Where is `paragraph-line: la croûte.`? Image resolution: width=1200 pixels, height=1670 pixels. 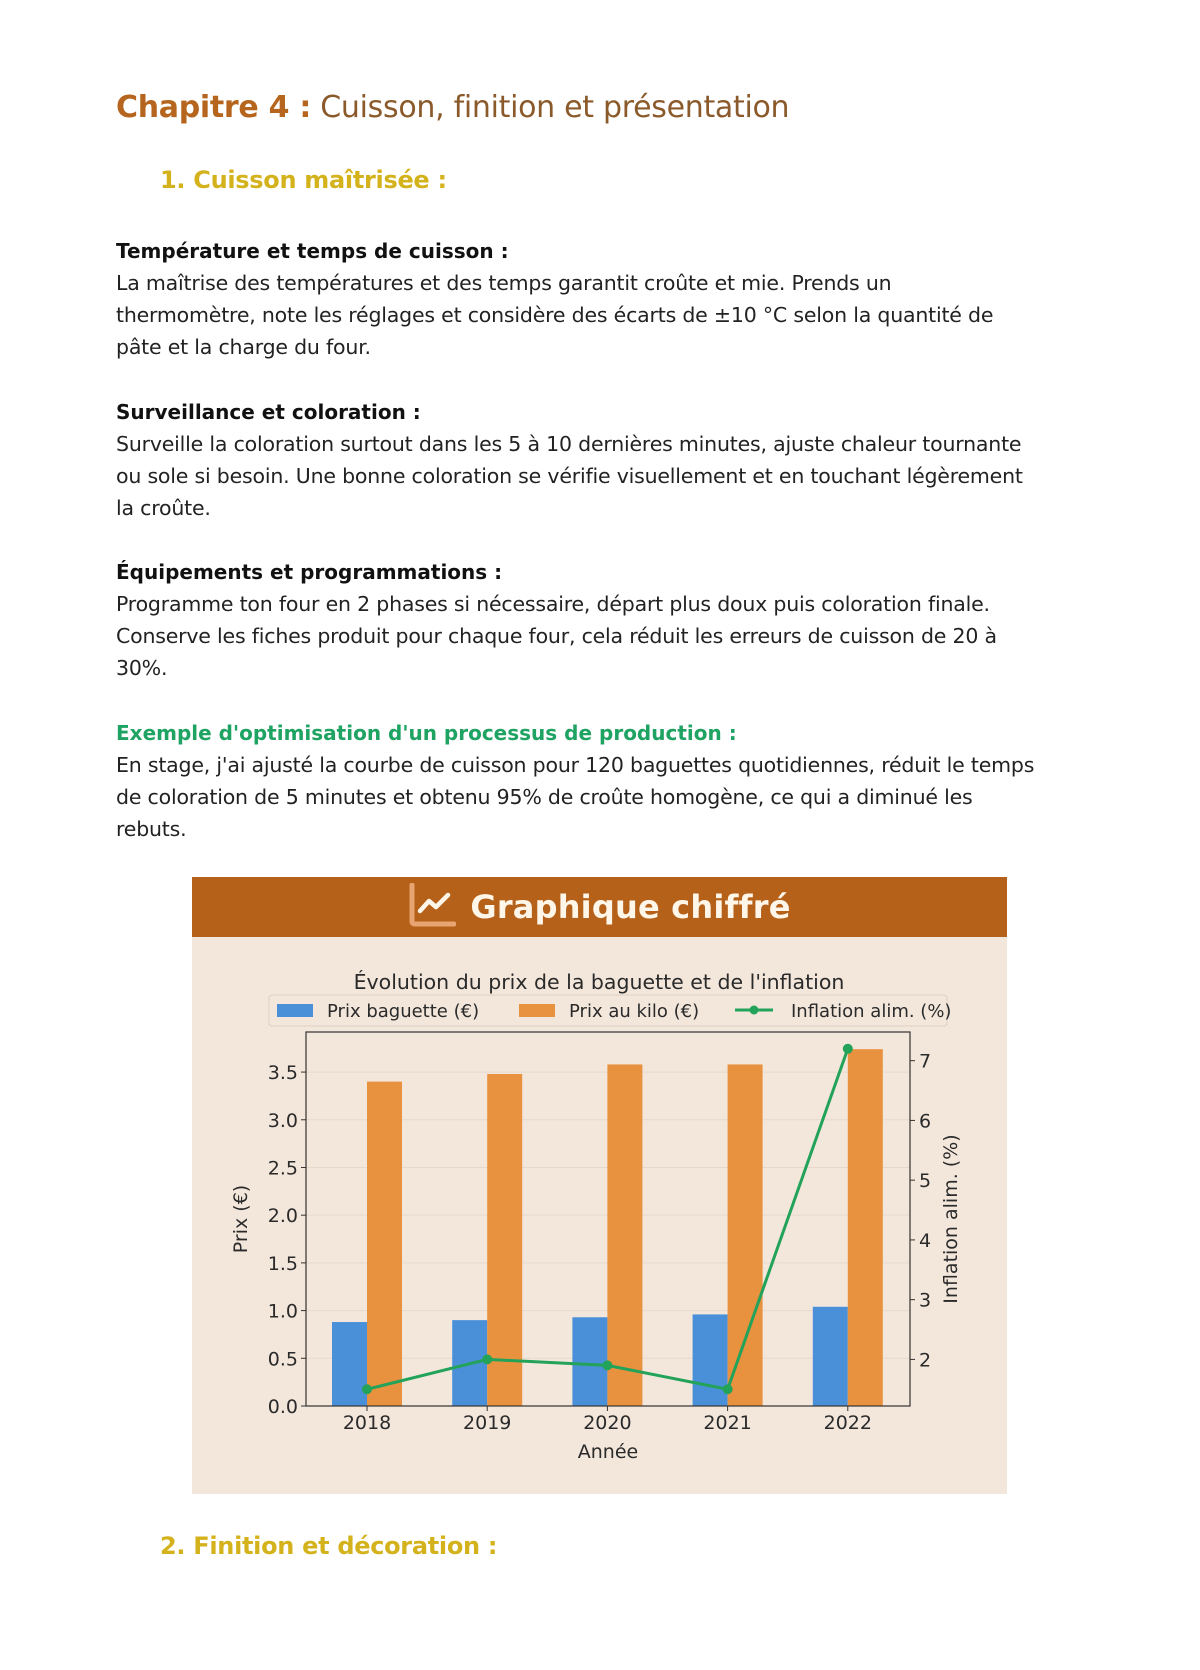
paragraph-line: la croûte. is located at coordinates (163, 508).